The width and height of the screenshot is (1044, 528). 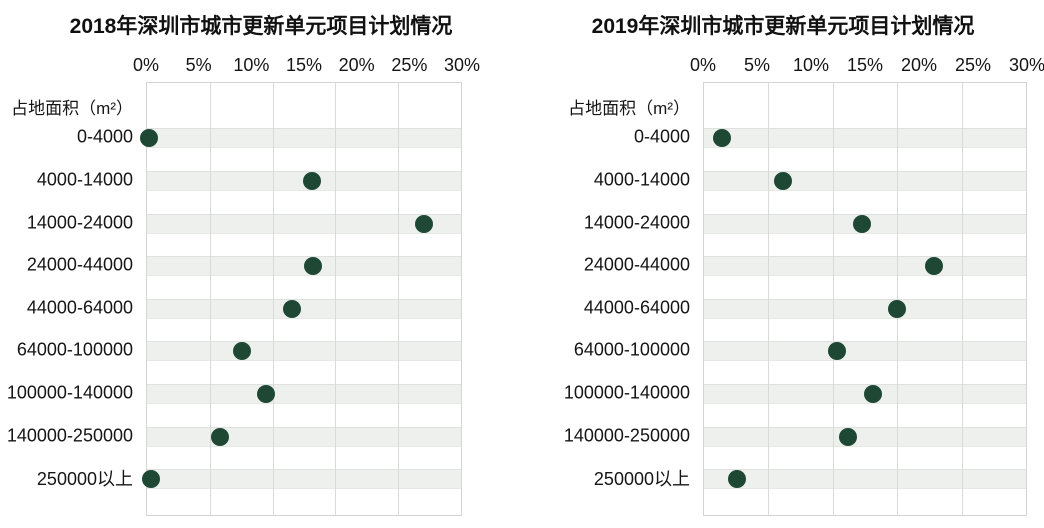 I want to click on y-axis-title-2019: 占地面积（m²）, so click(x=629, y=108).